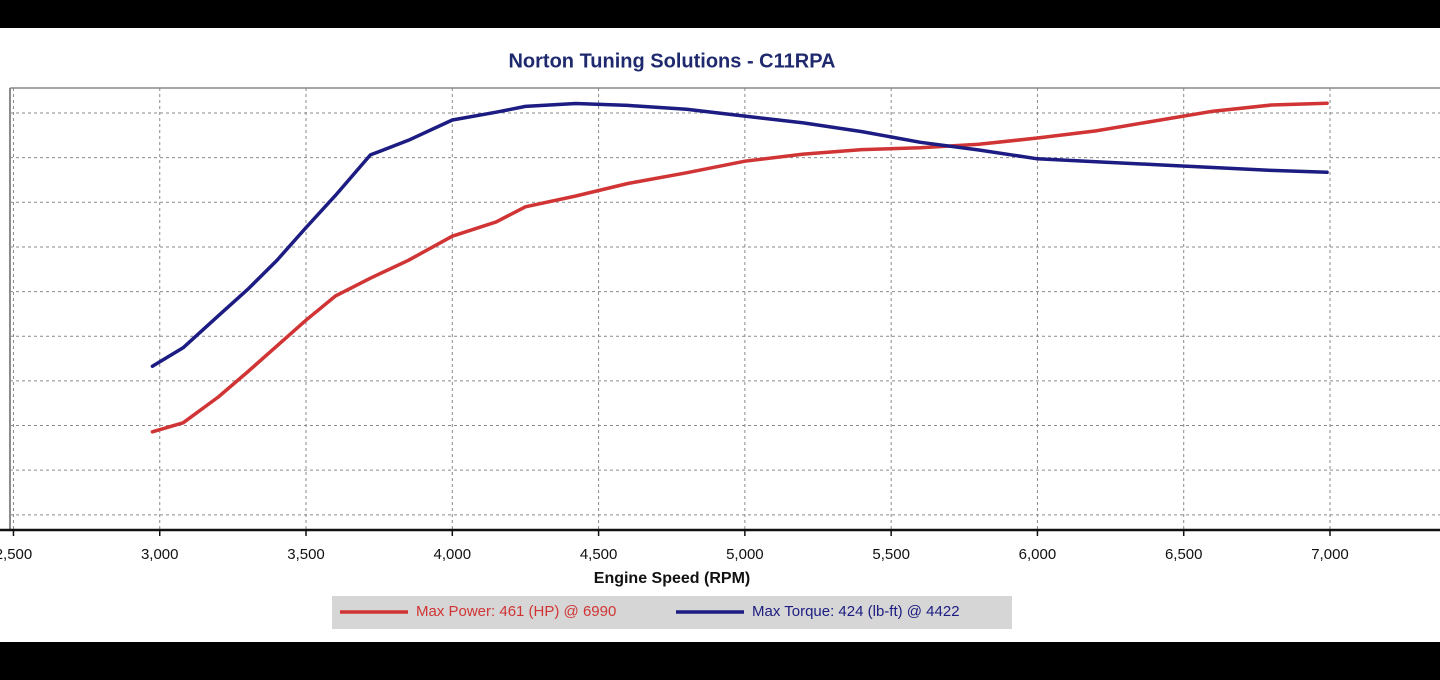 This screenshot has width=1440, height=680. Describe the element at coordinates (856, 611) in the screenshot. I see `legend-label: Max Torque: 424 (lb-ft) @ 4422` at that location.